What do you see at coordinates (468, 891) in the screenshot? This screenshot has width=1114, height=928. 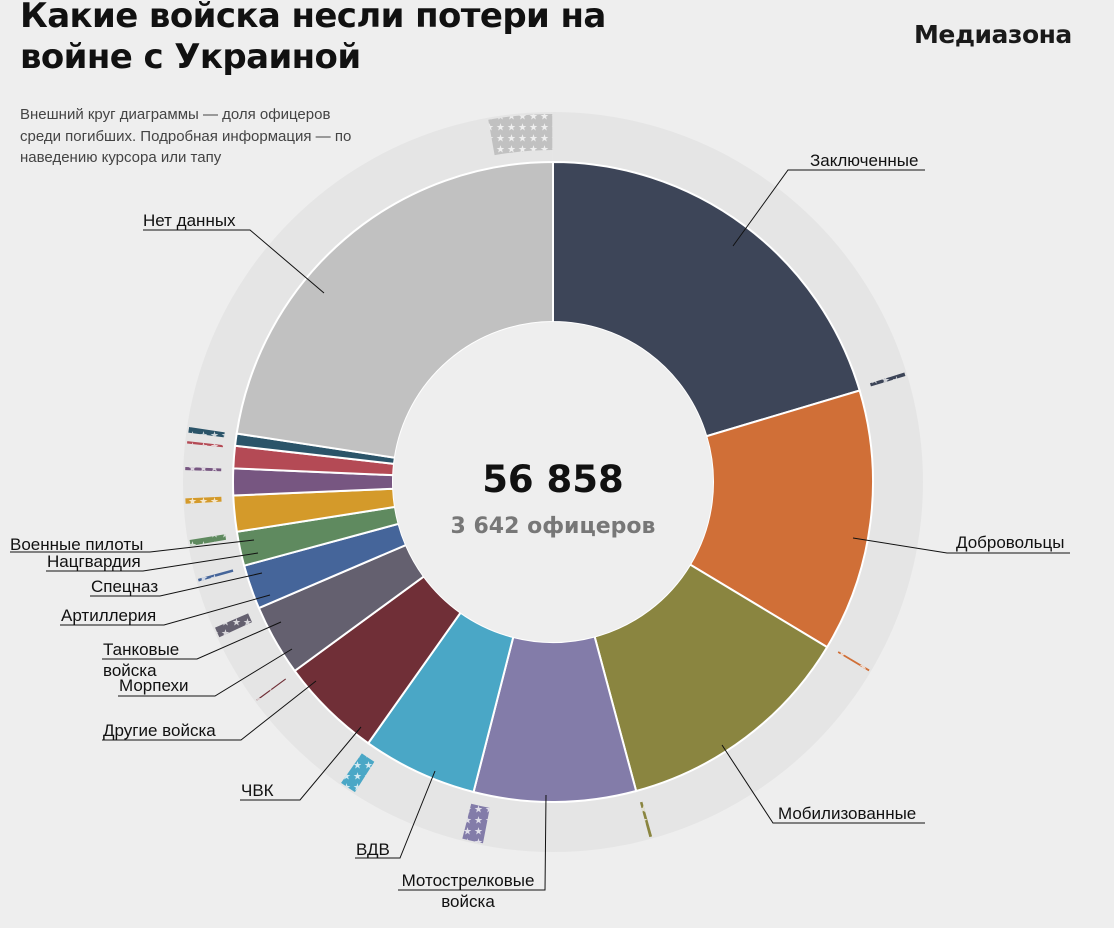 I see `slice-label-4: Мотострелковые войска` at bounding box center [468, 891].